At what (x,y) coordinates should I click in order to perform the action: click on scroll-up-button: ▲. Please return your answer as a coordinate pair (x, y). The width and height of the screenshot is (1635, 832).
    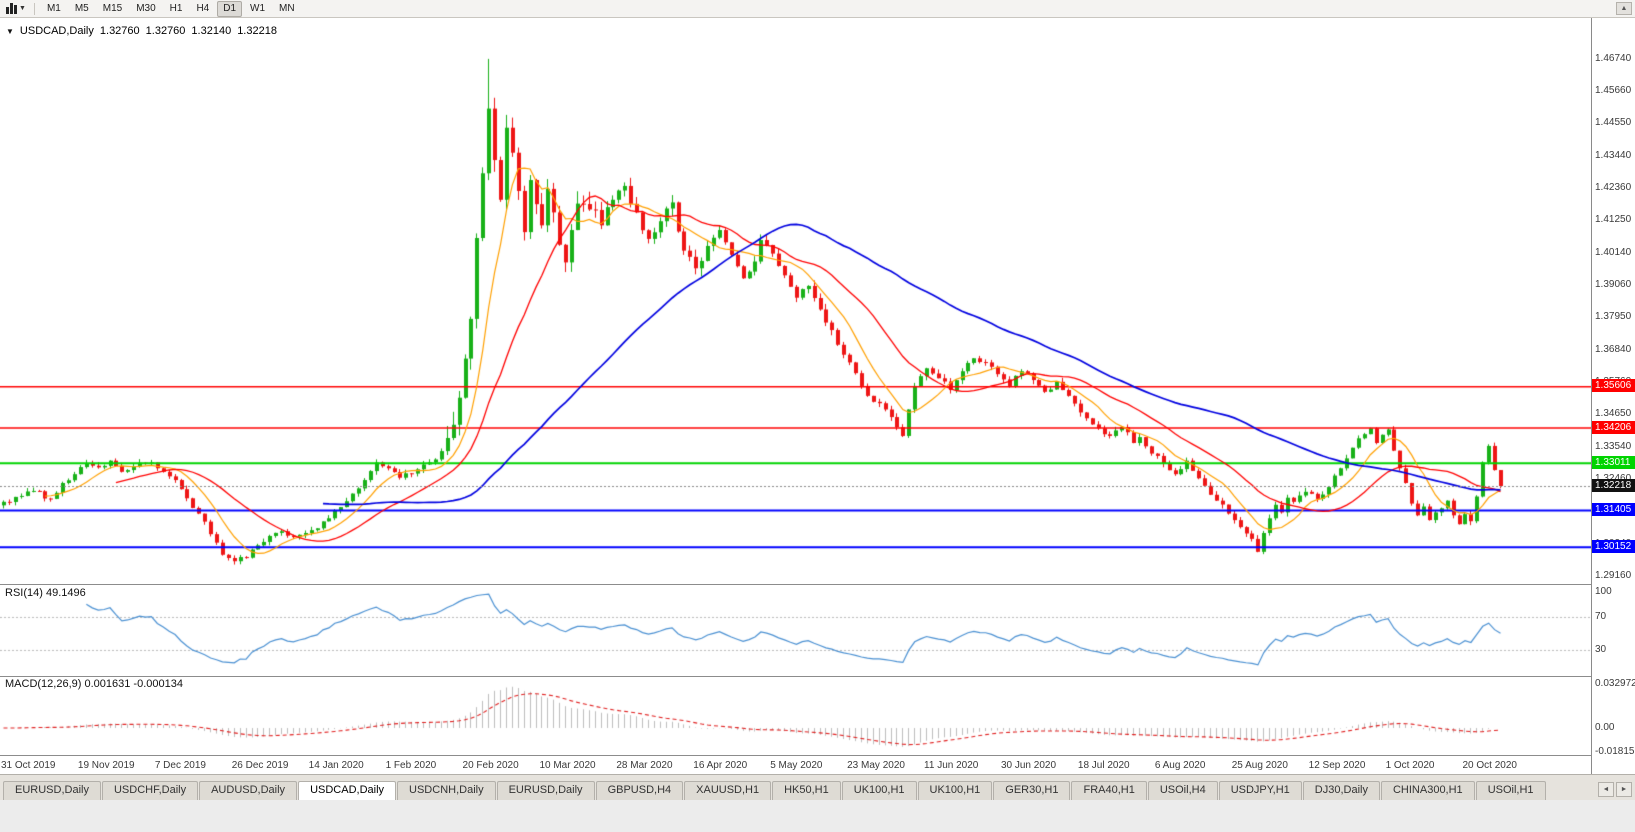
    Looking at the image, I should click on (1624, 8).